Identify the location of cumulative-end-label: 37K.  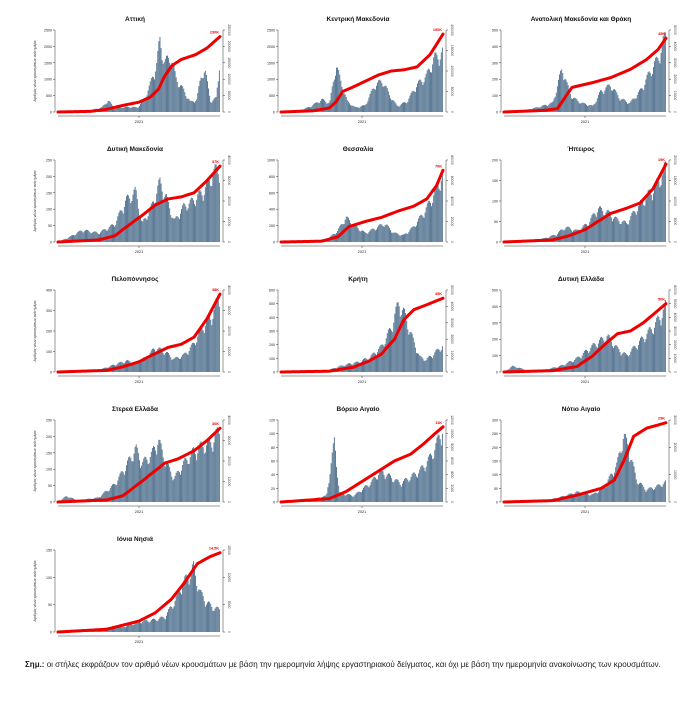
(215, 162).